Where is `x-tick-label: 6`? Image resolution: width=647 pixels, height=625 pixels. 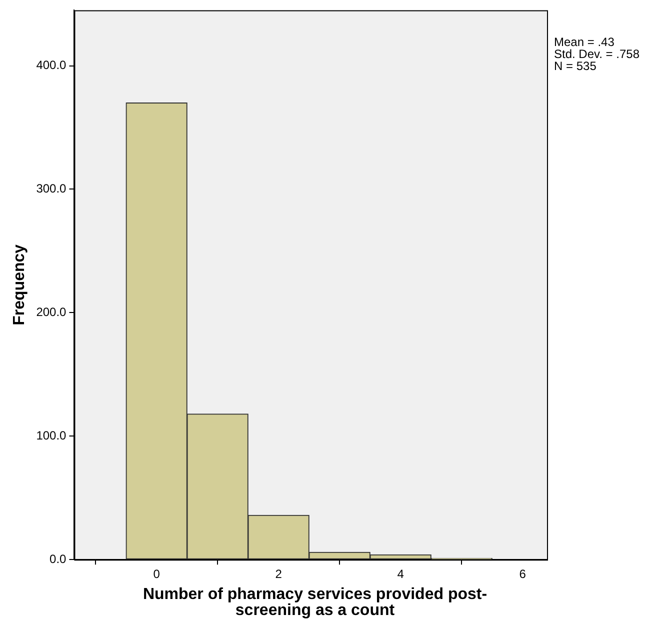
x-tick-label: 6 is located at coordinates (522, 574).